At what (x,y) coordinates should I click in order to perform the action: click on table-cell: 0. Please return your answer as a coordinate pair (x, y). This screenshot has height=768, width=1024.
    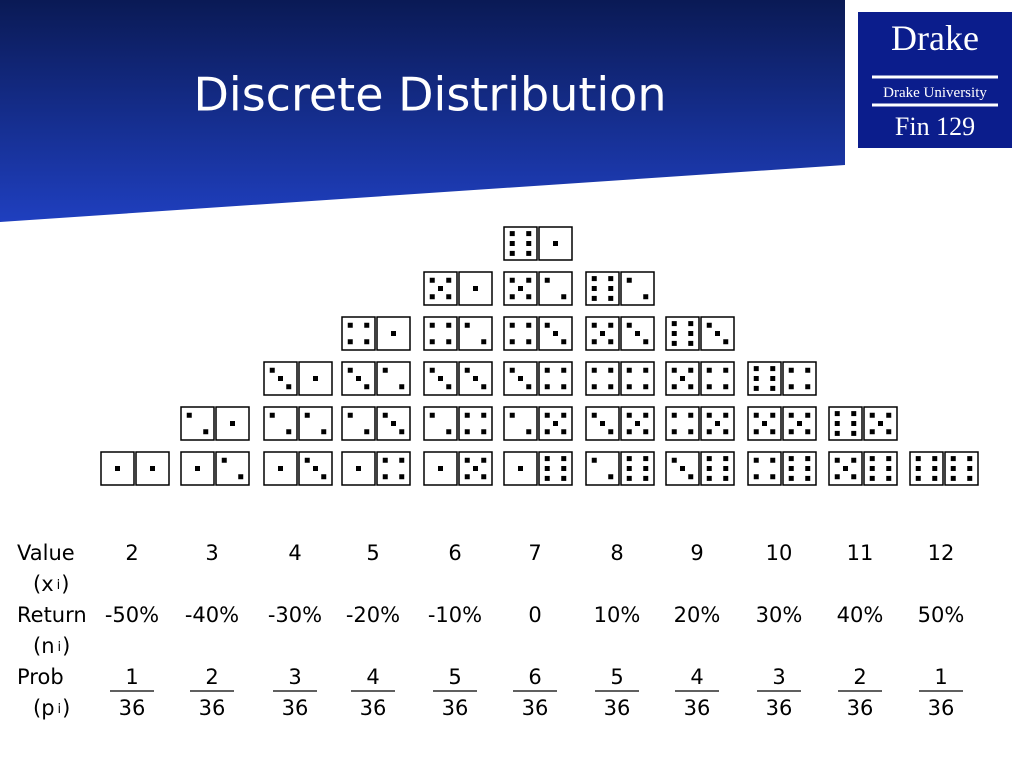
    Looking at the image, I should click on (534, 615).